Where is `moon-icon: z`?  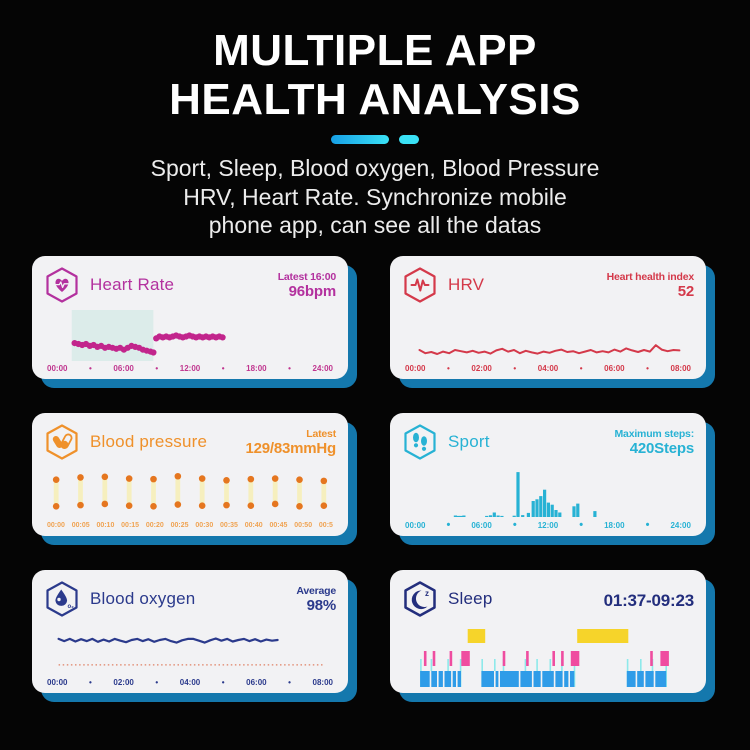 moon-icon: z is located at coordinates (420, 599).